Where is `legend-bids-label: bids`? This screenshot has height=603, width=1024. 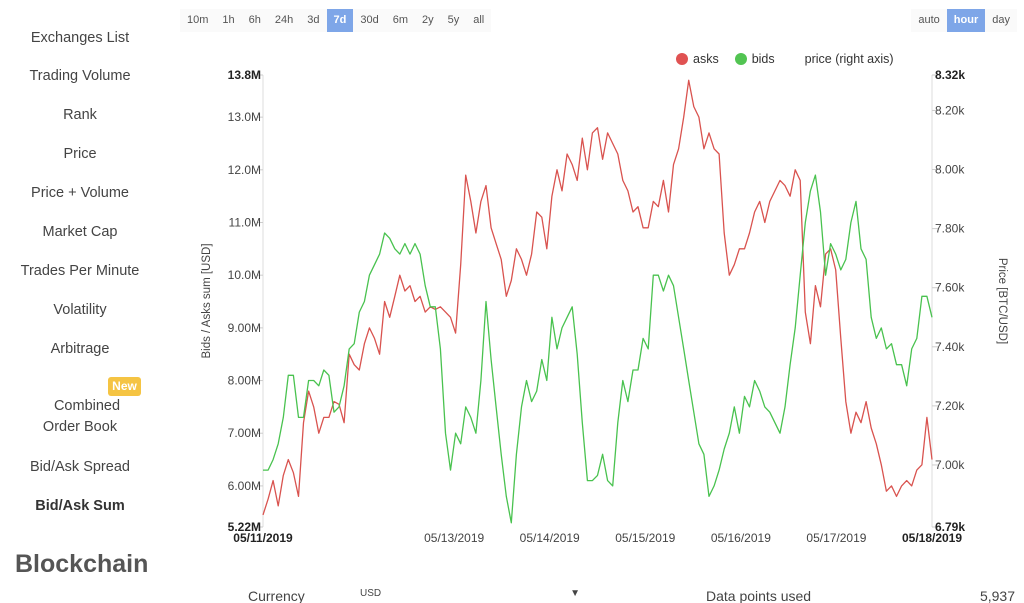
legend-bids-label: bids is located at coordinates (763, 59).